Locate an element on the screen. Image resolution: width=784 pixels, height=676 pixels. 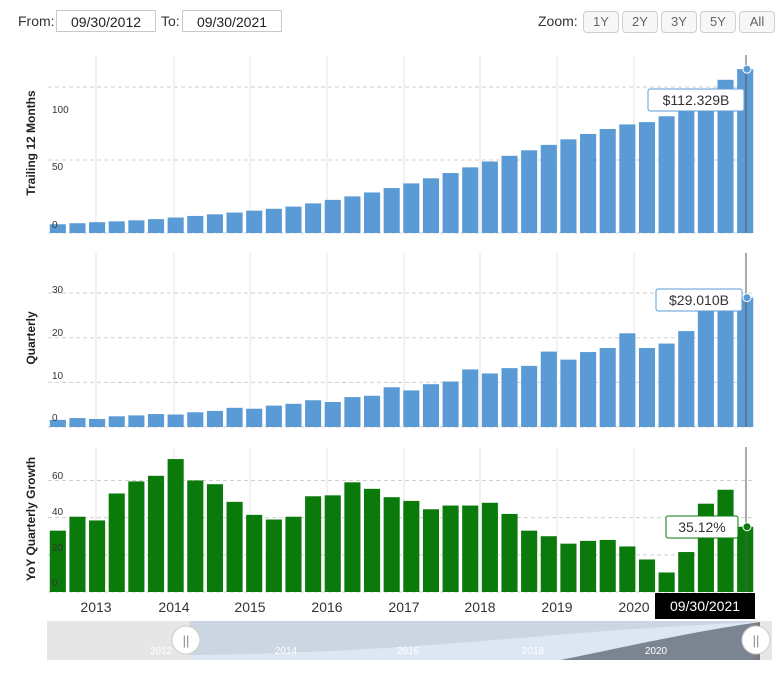
zoom-1y-button: 1Y is located at coordinates (601, 22).